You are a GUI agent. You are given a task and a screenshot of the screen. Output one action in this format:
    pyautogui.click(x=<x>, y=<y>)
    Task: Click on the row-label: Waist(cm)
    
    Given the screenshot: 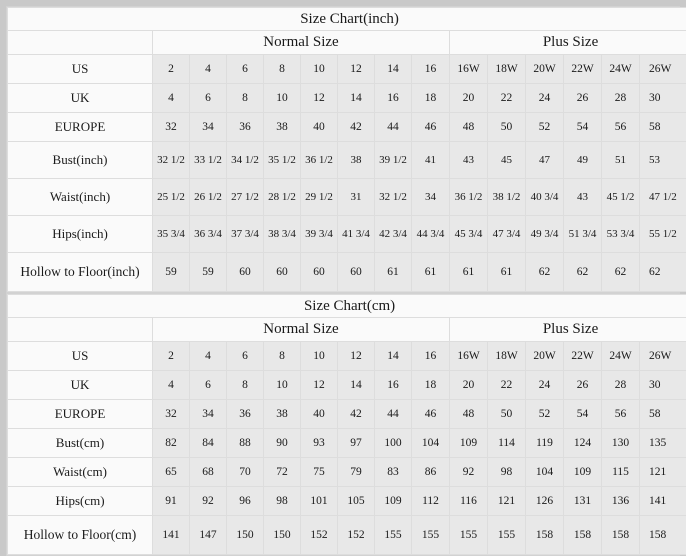 What is the action you would take?
    pyautogui.click(x=80, y=472)
    